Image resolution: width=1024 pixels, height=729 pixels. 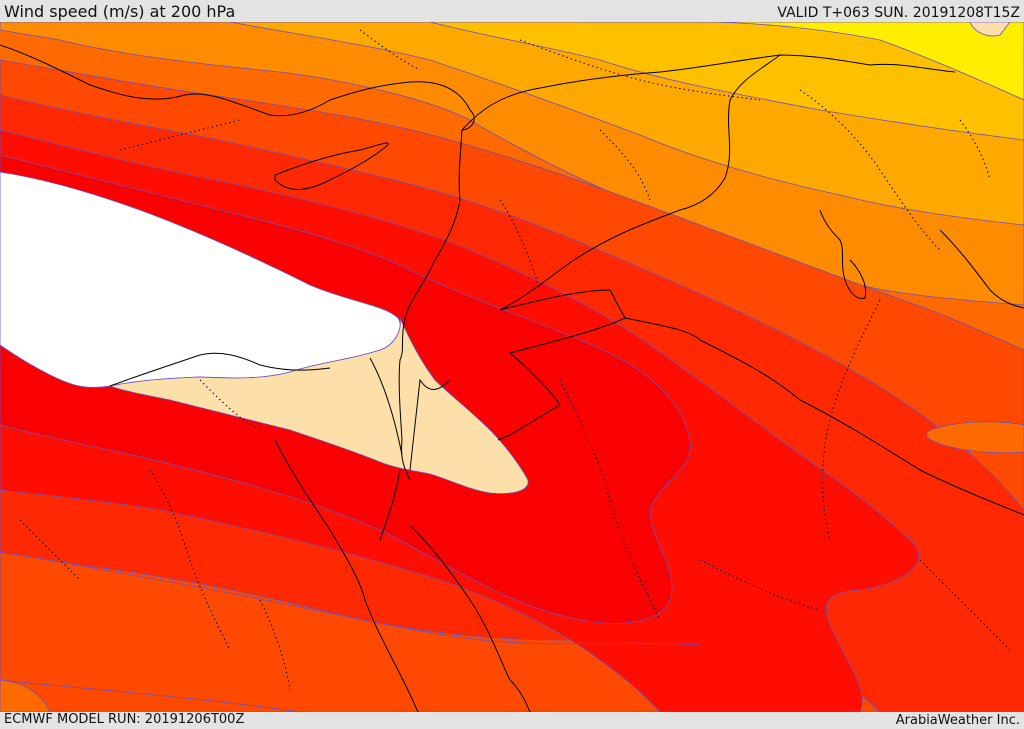 I want to click on red-sea-west, so click(x=346, y=575).